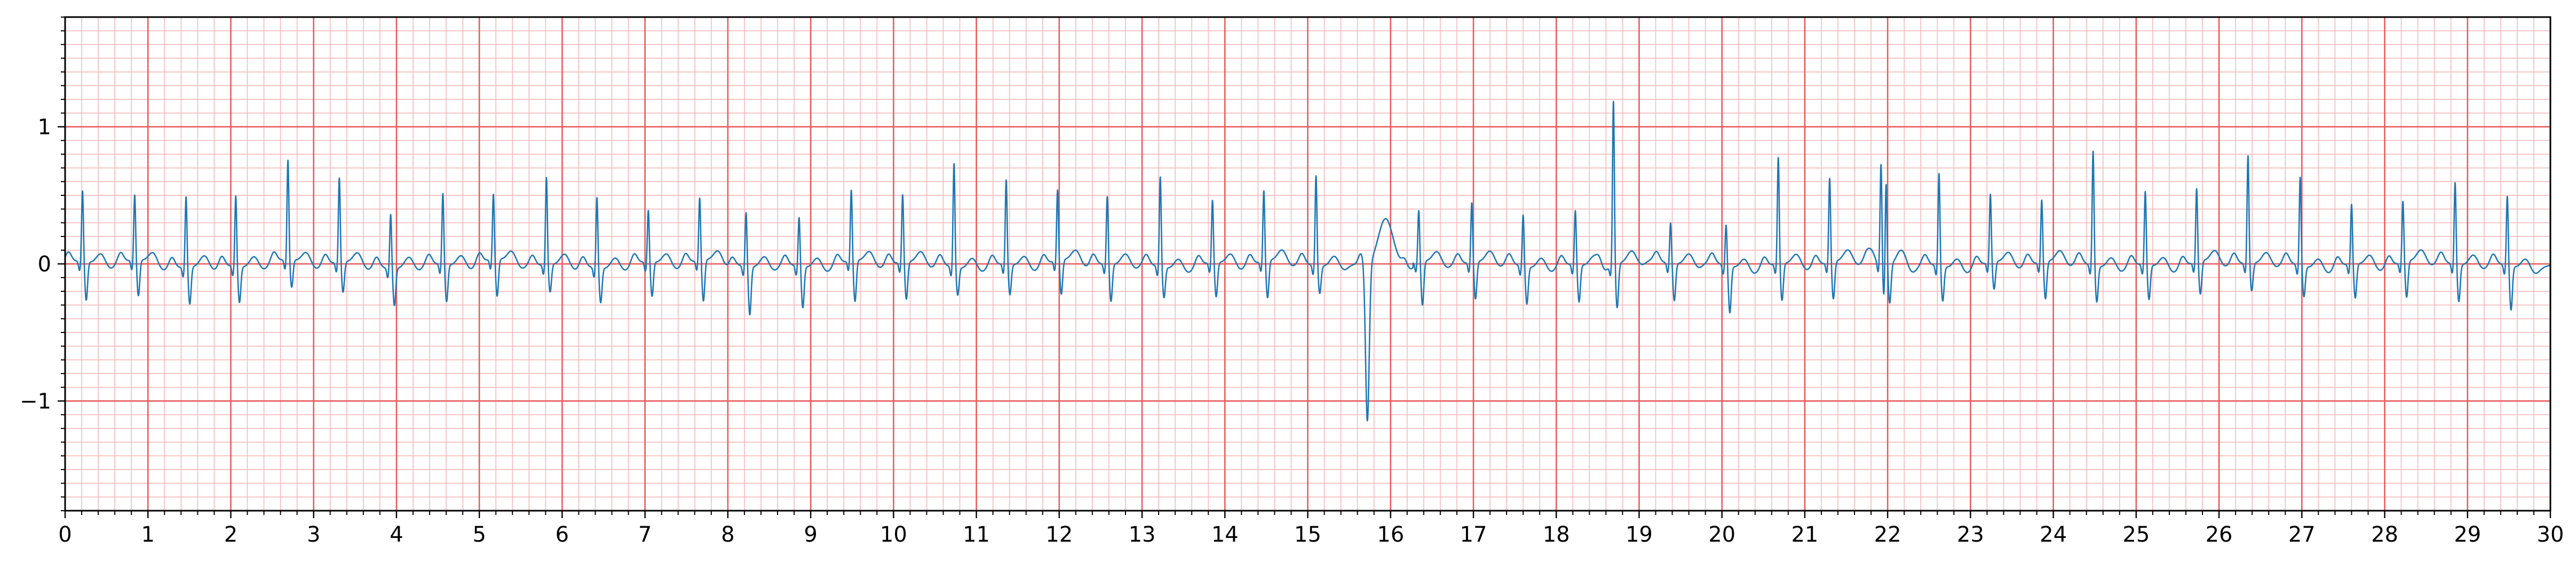 The width and height of the screenshot is (2576, 563). I want to click on x-tick-label: 27, so click(2302, 534).